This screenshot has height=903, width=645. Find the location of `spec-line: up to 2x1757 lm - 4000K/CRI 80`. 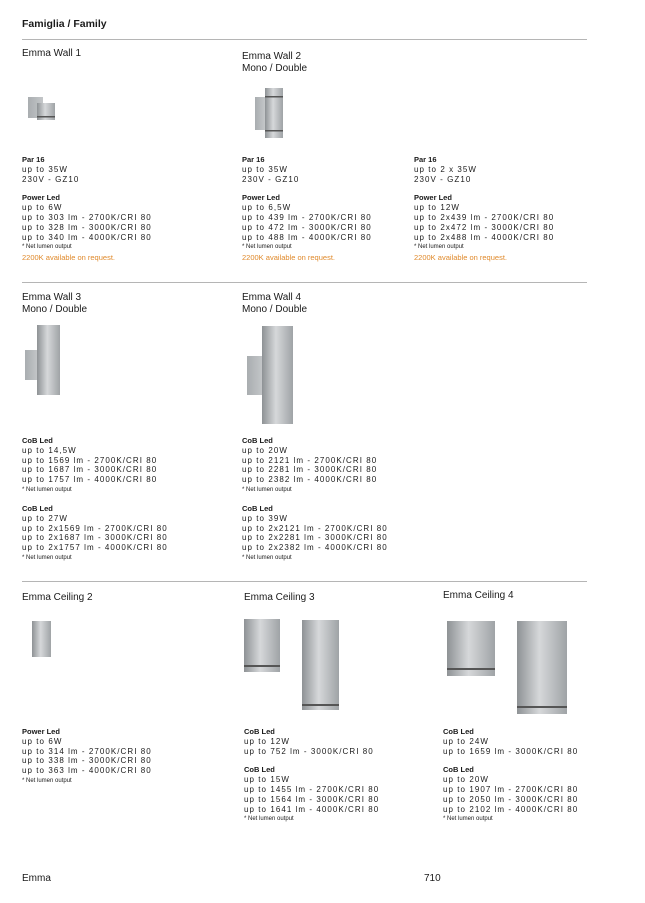

spec-line: up to 2x1757 lm - 4000K/CRI 80 is located at coordinates (95, 547).